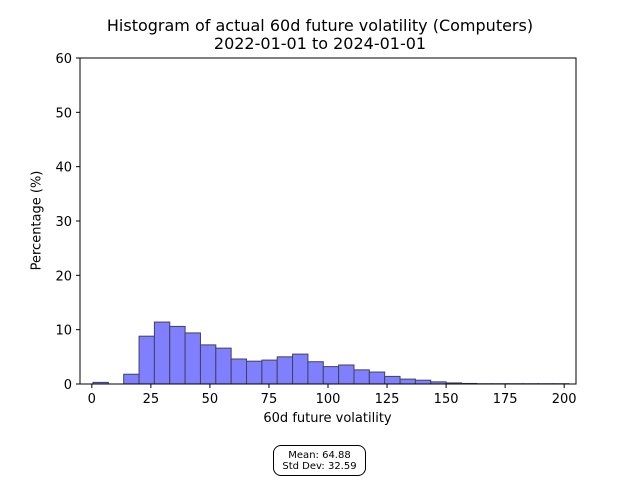 The image size is (640, 480). What do you see at coordinates (505, 399) in the screenshot?
I see `x-tick-label: 175` at bounding box center [505, 399].